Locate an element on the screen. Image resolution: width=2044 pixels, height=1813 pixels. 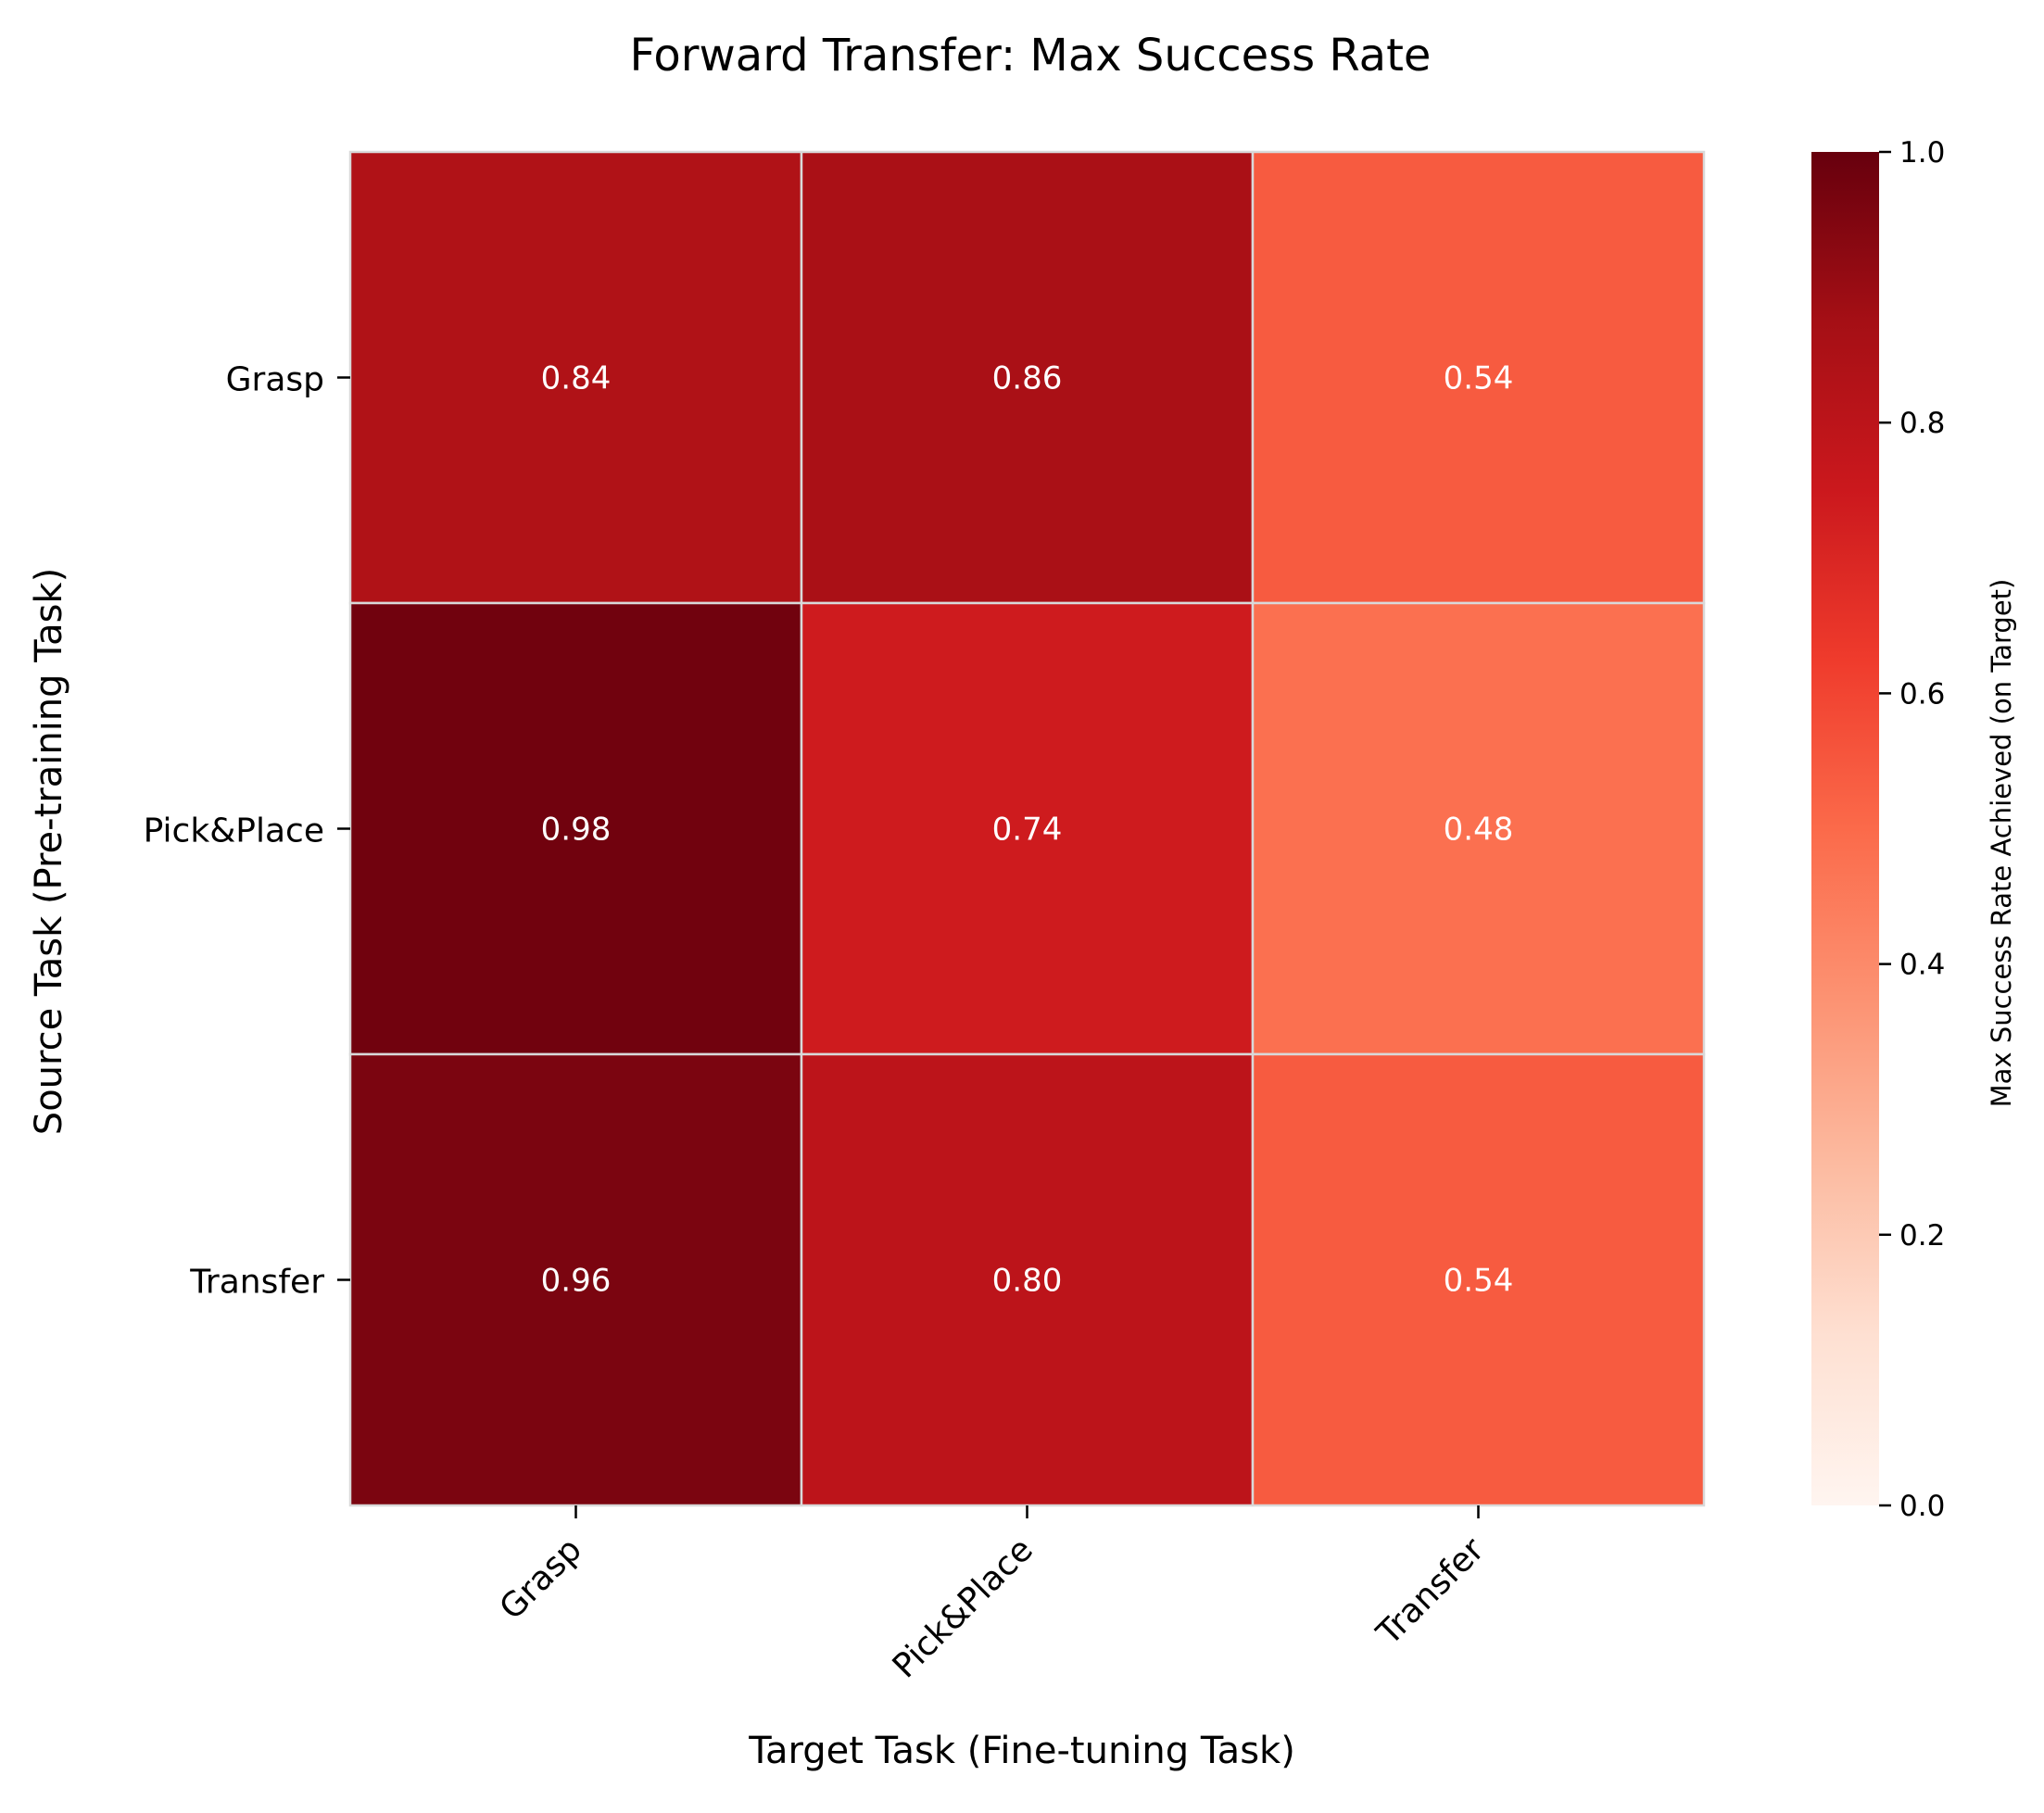
cell-value-label: 0.86 is located at coordinates (1027, 378).